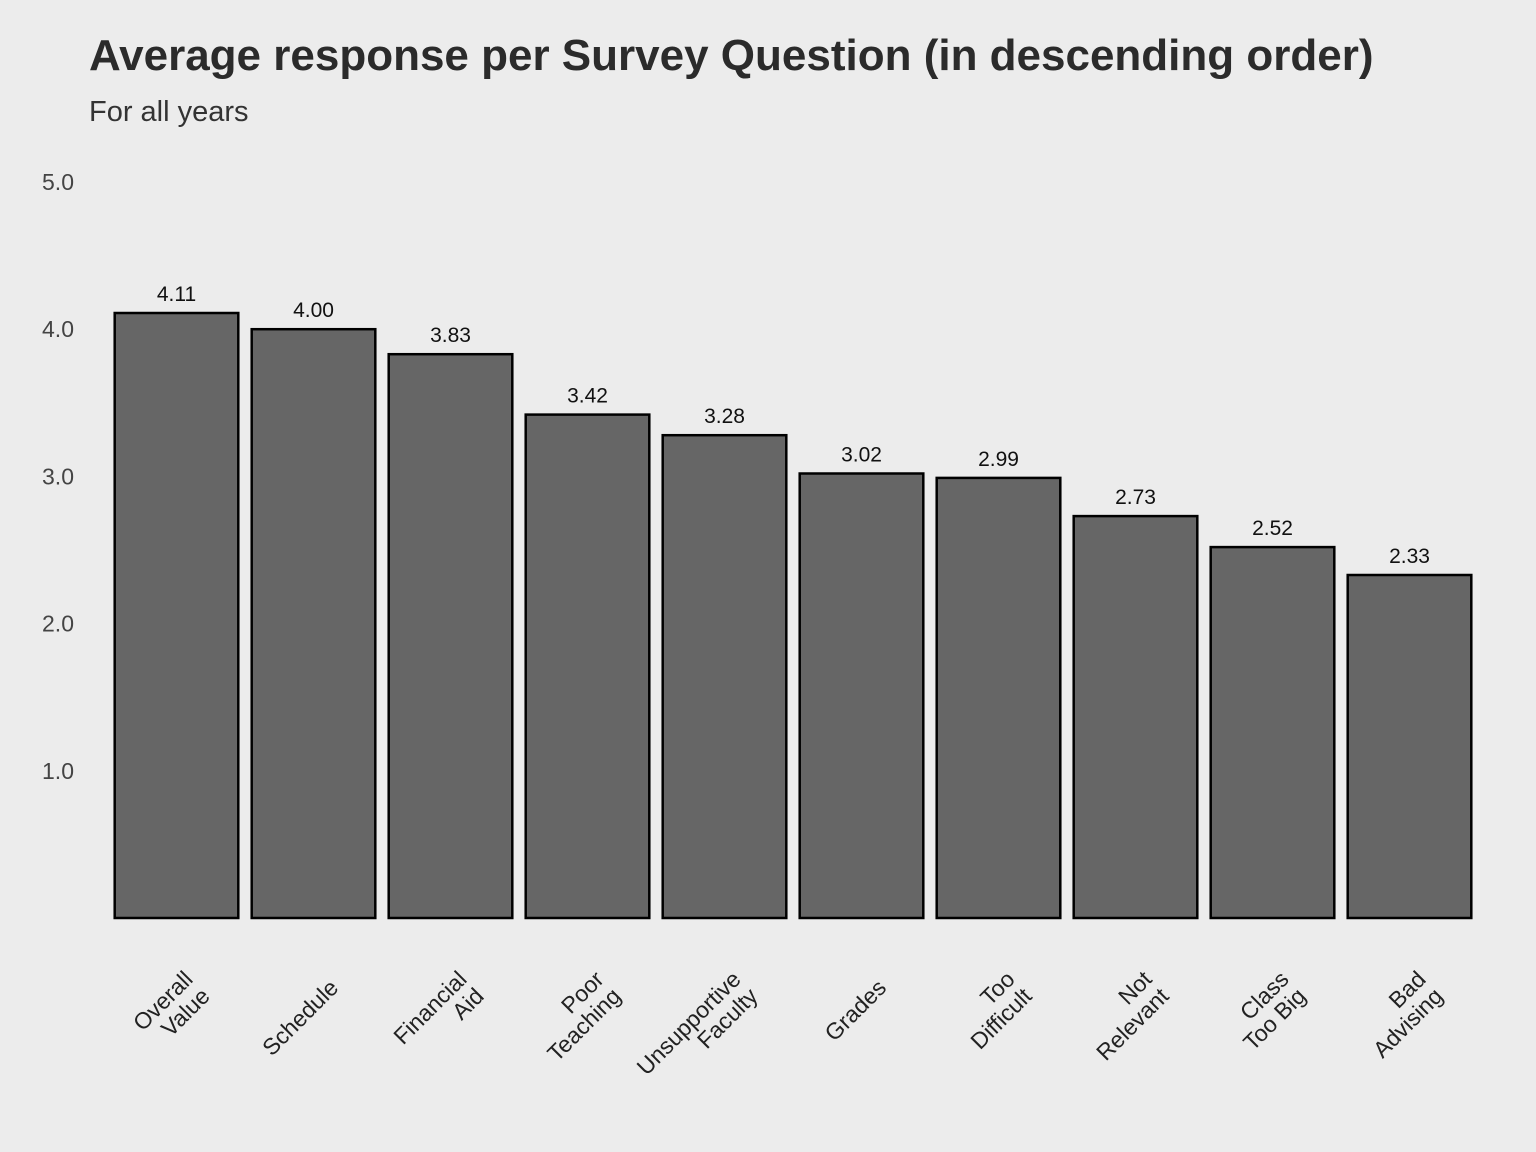 The height and width of the screenshot is (1152, 1536). What do you see at coordinates (58, 771) in the screenshot?
I see `y-tick-label: 1.0` at bounding box center [58, 771].